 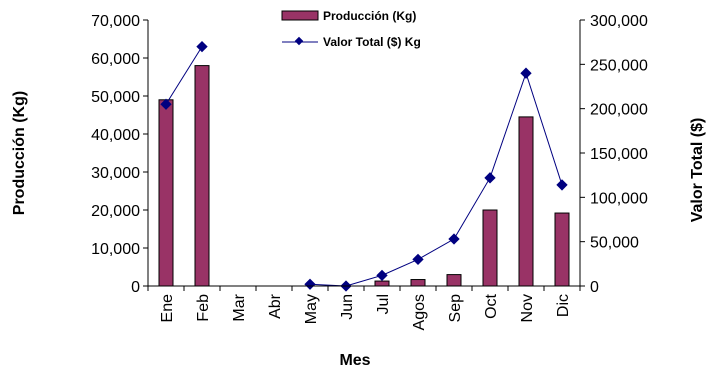 What do you see at coordinates (115, 249) in the screenshot?
I see `left-tick-label: 10,000` at bounding box center [115, 249].